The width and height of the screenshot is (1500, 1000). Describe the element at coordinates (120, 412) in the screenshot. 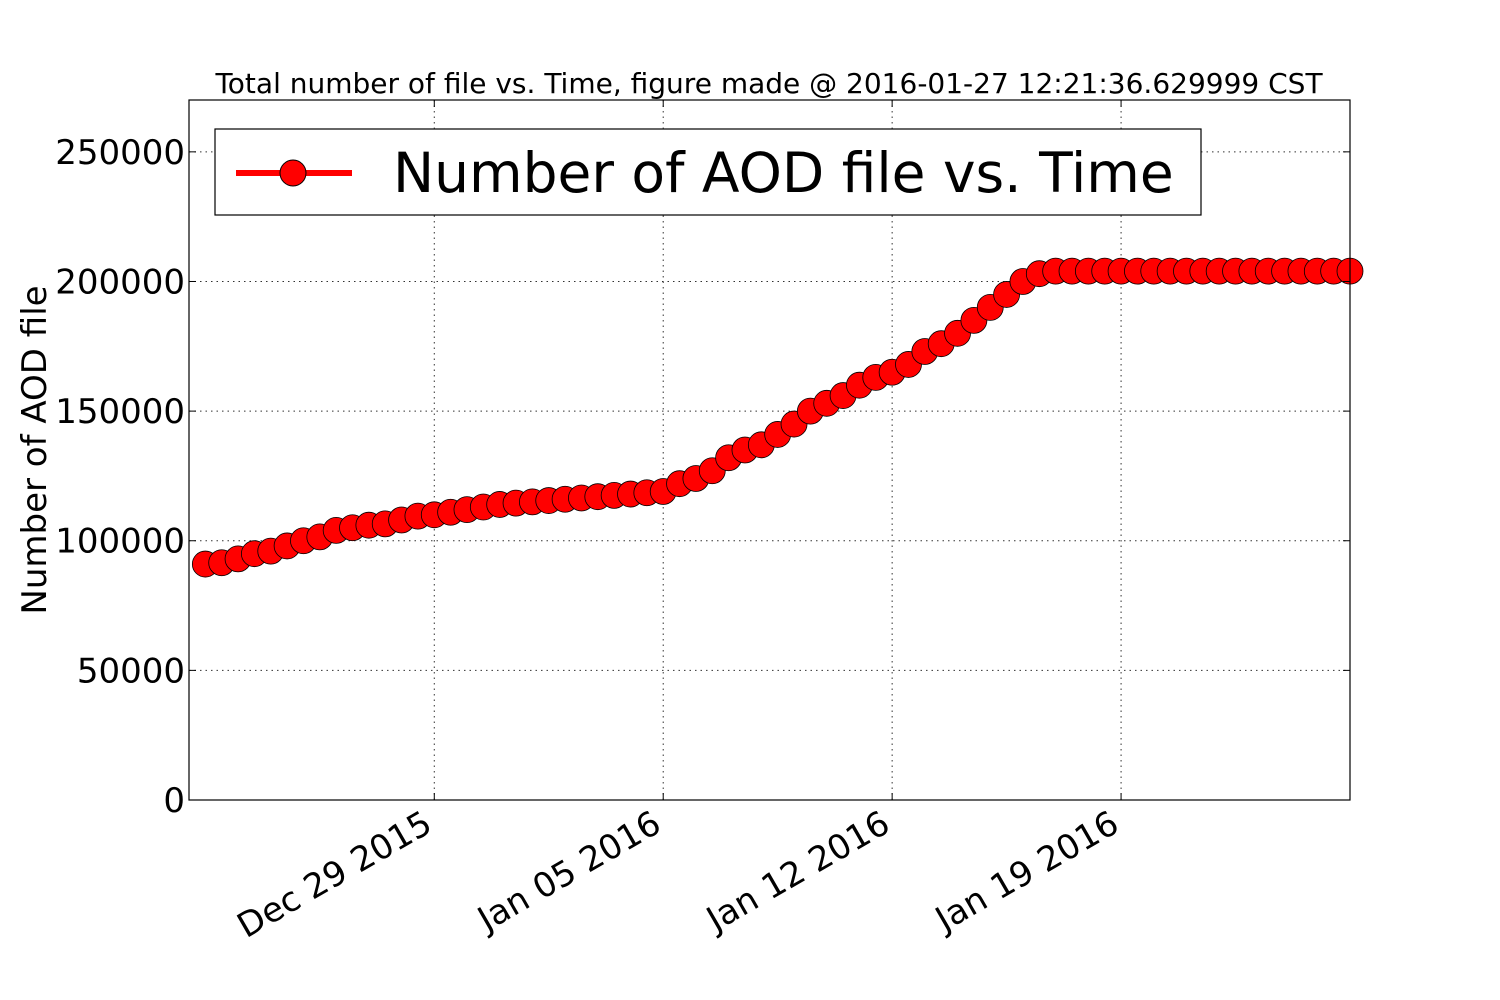

I see `y-tick-label: 150000` at that location.